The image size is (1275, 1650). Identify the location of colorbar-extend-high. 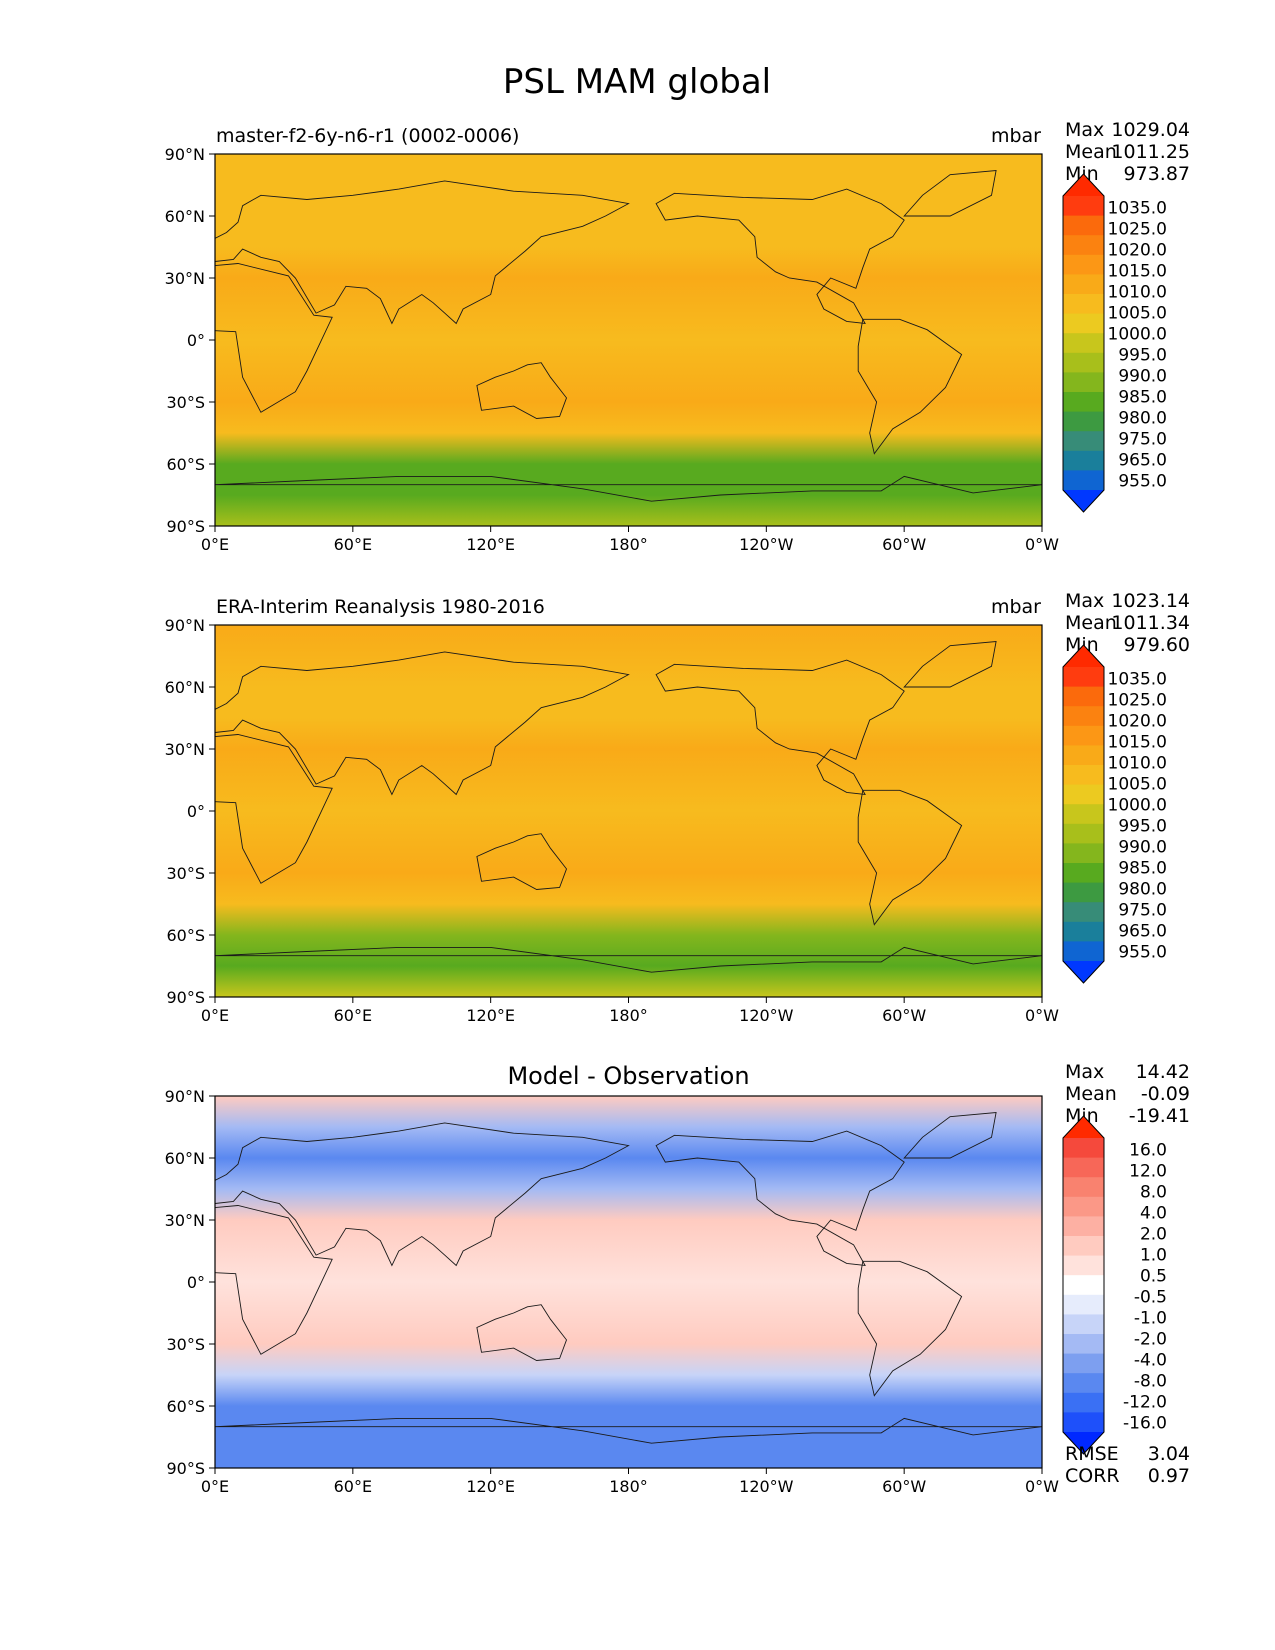
(1083, 1127).